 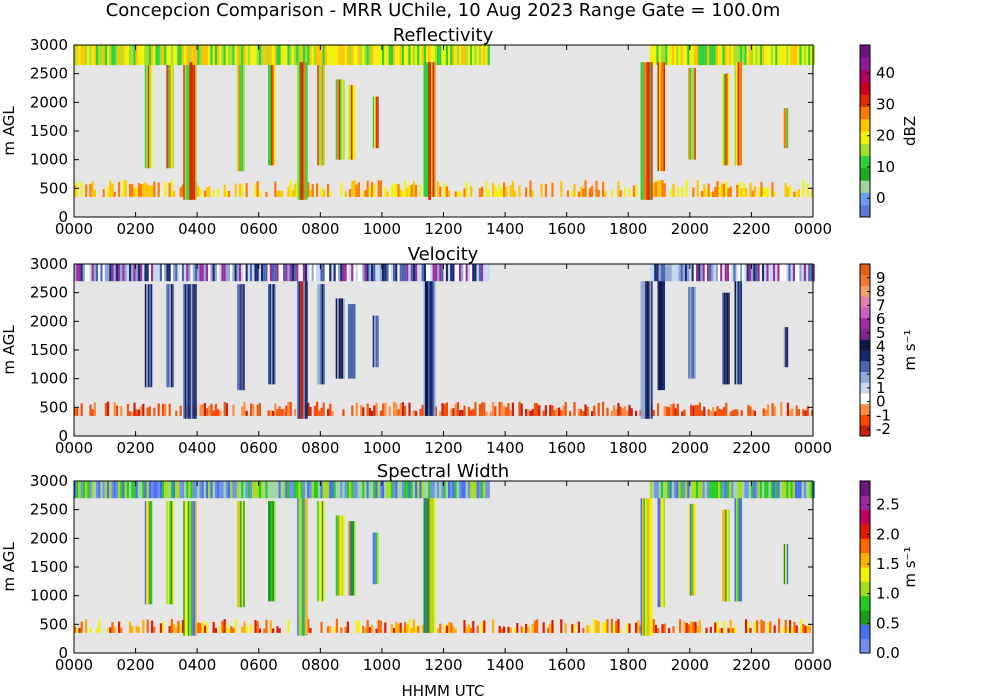 I want to click on x-tick-label: 1600, so click(x=567, y=448).